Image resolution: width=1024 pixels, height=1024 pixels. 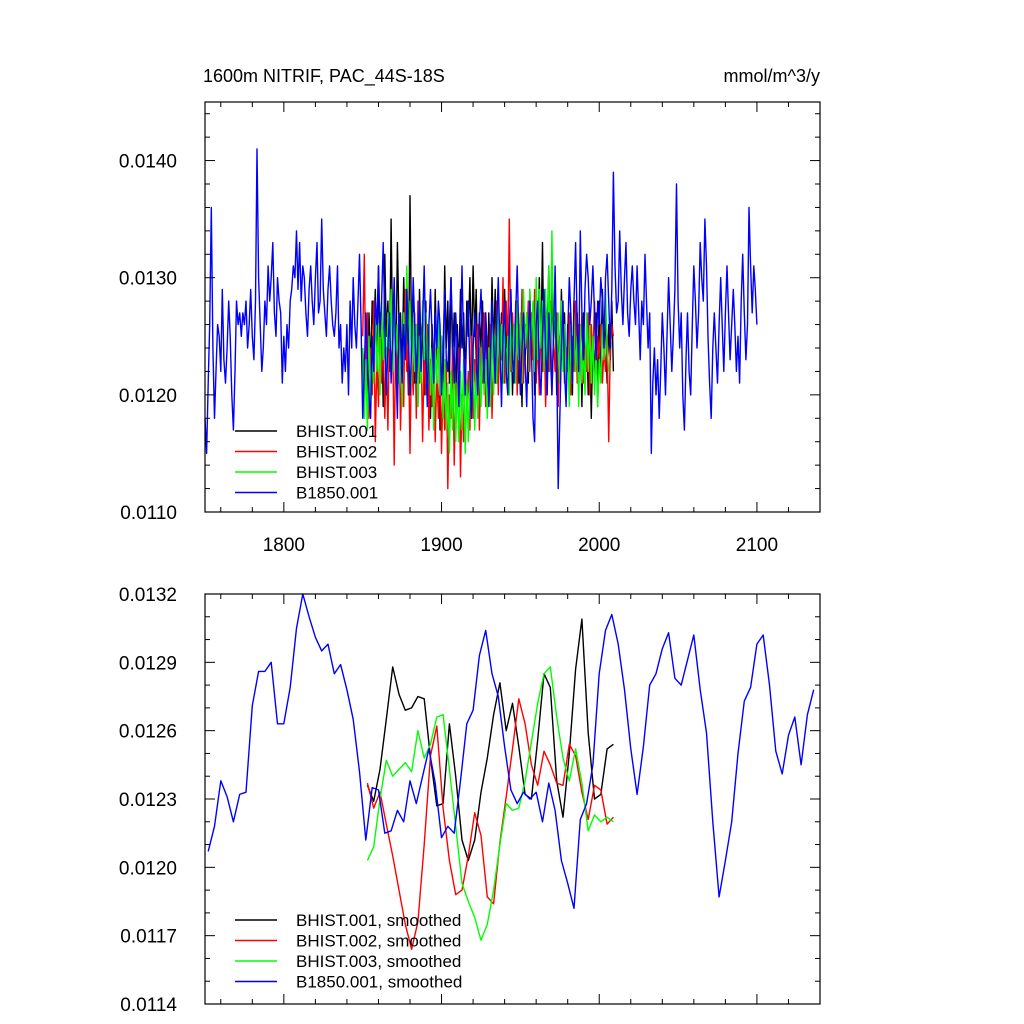 What do you see at coordinates (148, 595) in the screenshot?
I see `bottom-y-tick-label: 0.0132` at bounding box center [148, 595].